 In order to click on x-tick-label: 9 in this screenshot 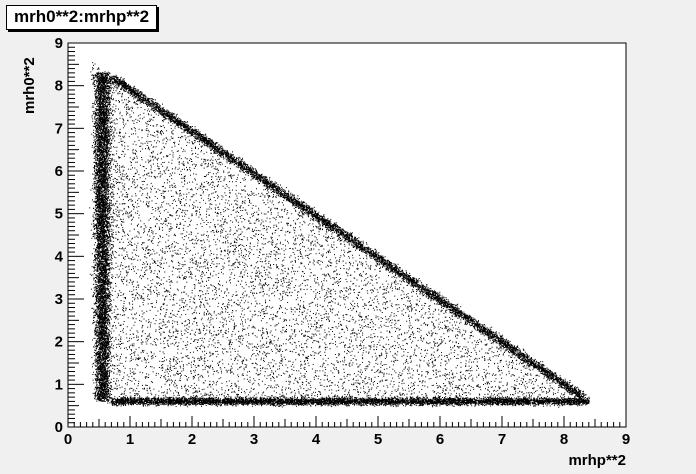, I will do `click(626, 439)`.